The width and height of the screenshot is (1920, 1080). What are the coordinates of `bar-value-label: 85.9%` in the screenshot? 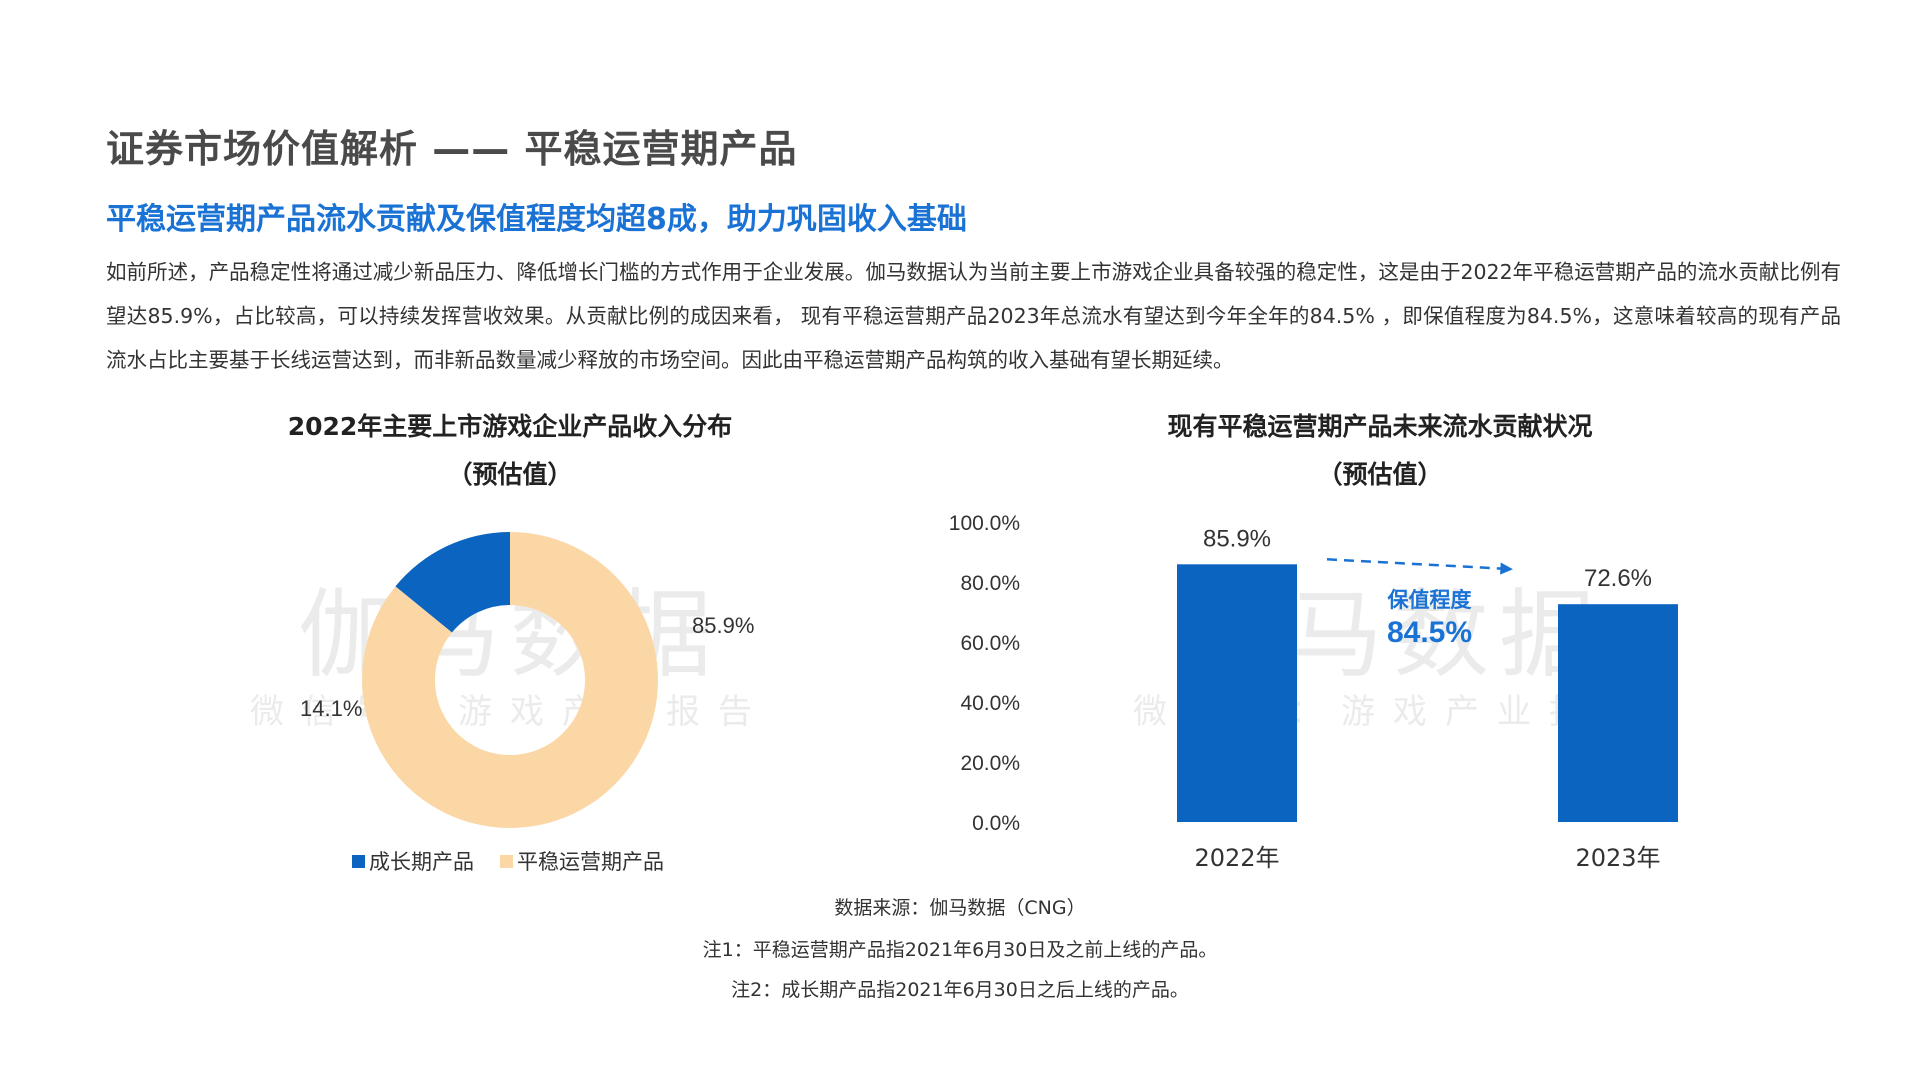 It's located at (1237, 538).